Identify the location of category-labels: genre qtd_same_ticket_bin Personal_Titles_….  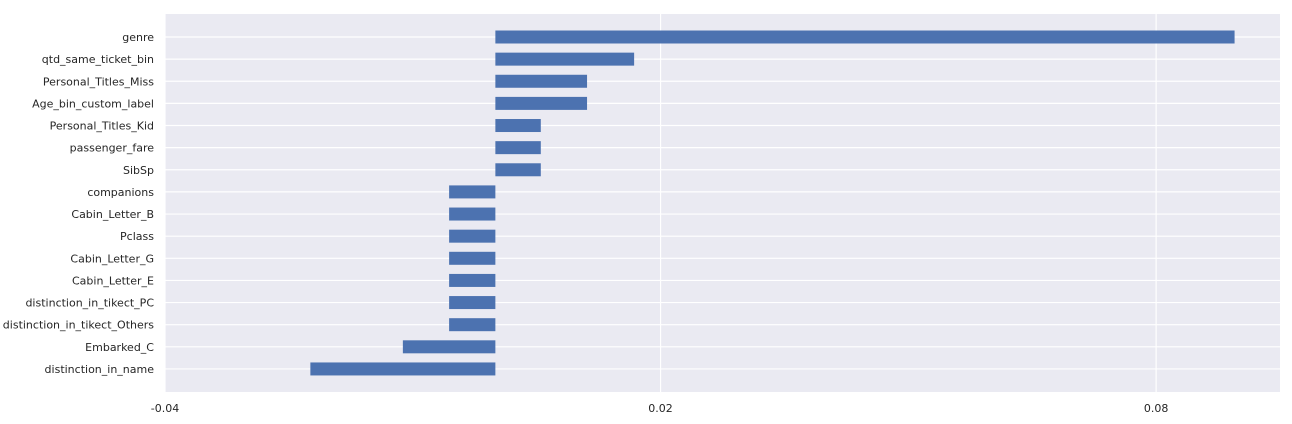
(79, 203).